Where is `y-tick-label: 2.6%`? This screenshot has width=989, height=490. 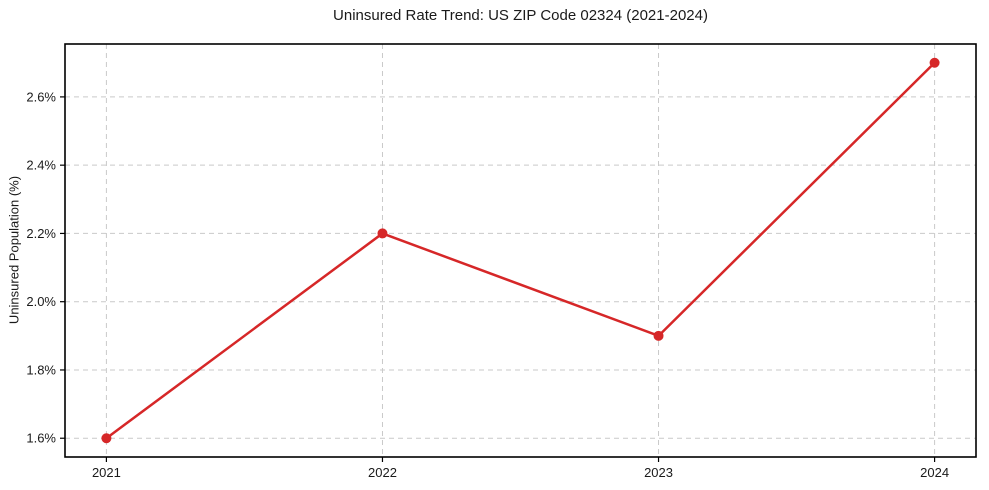 y-tick-label: 2.6% is located at coordinates (41, 96).